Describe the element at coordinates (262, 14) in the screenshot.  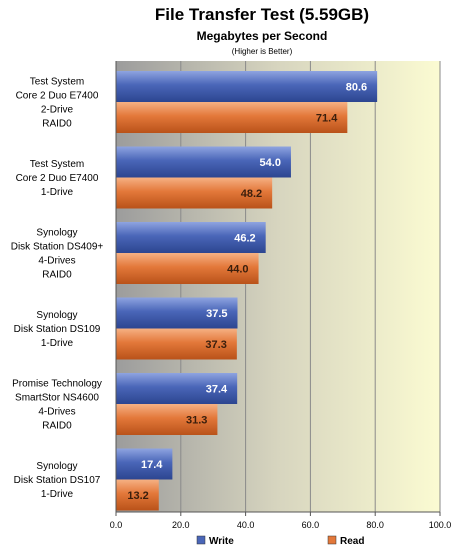
I see `chart-title: File Transfer Test (5.59GB)` at that location.